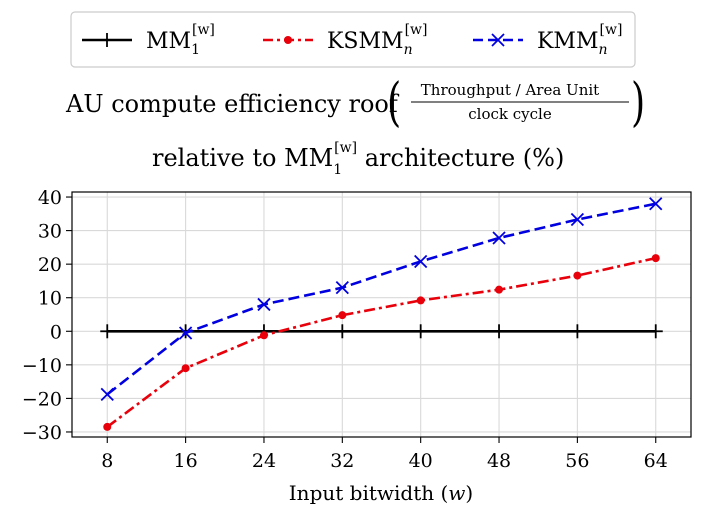 Image resolution: width=706 pixels, height=522 pixels. I want to click on title-line2-sub: 1, so click(337, 170).